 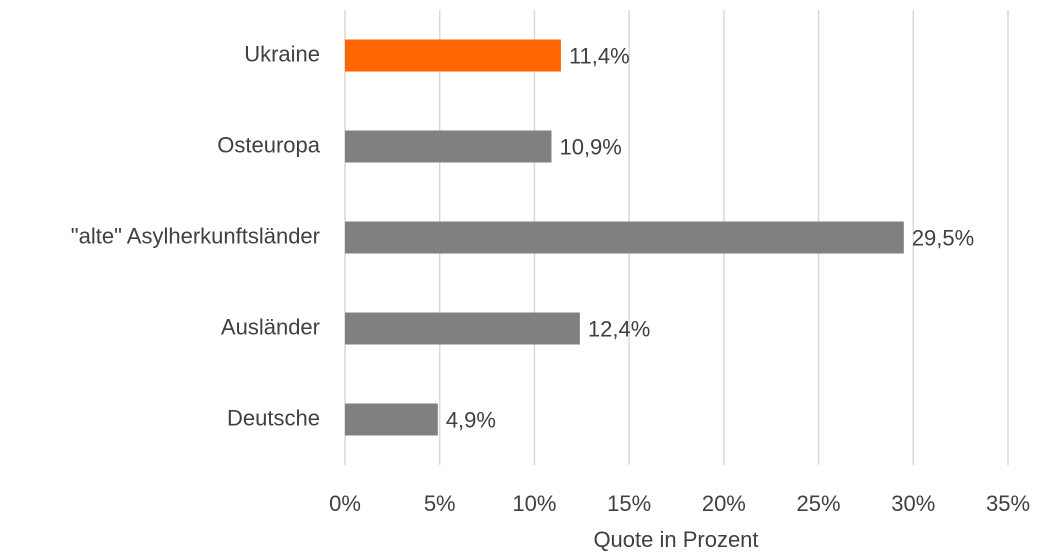 What do you see at coordinates (913, 503) in the screenshot?
I see `x-tick-label: 30%` at bounding box center [913, 503].